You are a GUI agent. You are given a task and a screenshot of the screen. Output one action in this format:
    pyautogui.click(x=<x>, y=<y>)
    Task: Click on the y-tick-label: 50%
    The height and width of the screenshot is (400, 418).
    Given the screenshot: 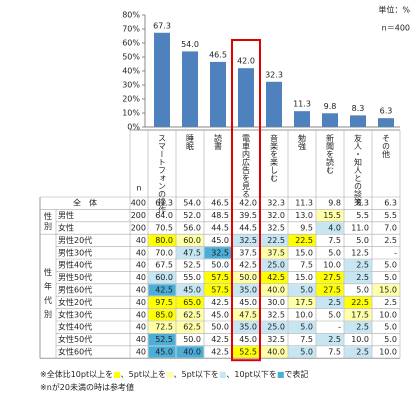 What is the action you would take?
    pyautogui.click(x=131, y=57)
    